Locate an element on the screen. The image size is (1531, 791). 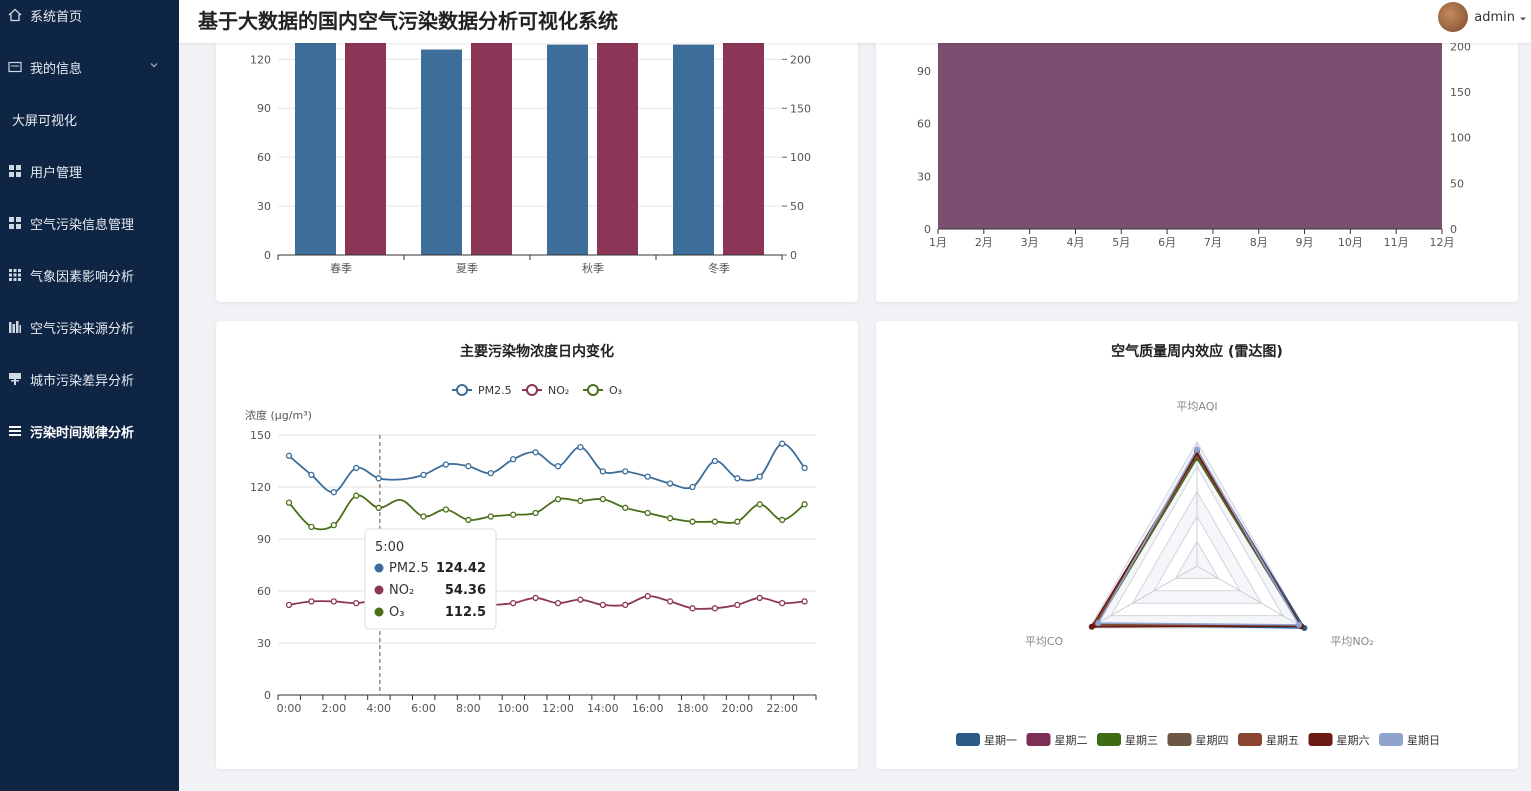
x-tick-label: 6月 is located at coordinates (1167, 242).